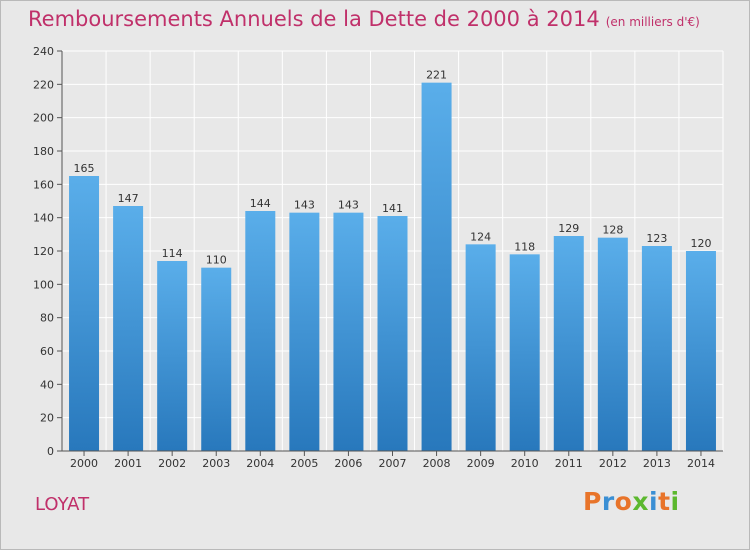 The height and width of the screenshot is (550, 750). I want to click on data-label: 114, so click(172, 253).